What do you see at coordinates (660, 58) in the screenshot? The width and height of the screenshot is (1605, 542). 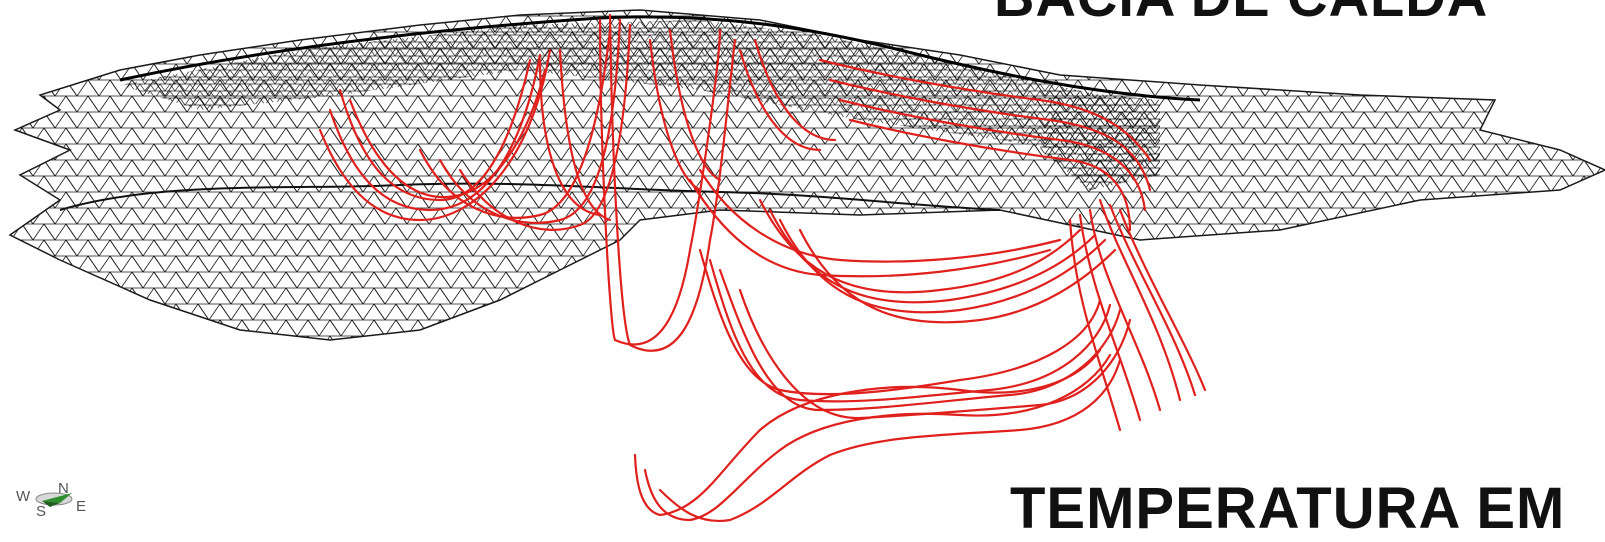 I see `ridge-line` at bounding box center [660, 58].